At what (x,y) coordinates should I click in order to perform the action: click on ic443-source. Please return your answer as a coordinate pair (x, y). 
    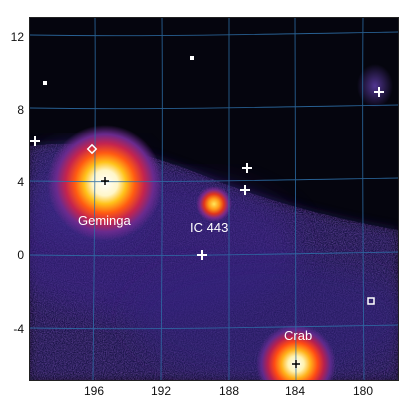
    Looking at the image, I should click on (214, 204).